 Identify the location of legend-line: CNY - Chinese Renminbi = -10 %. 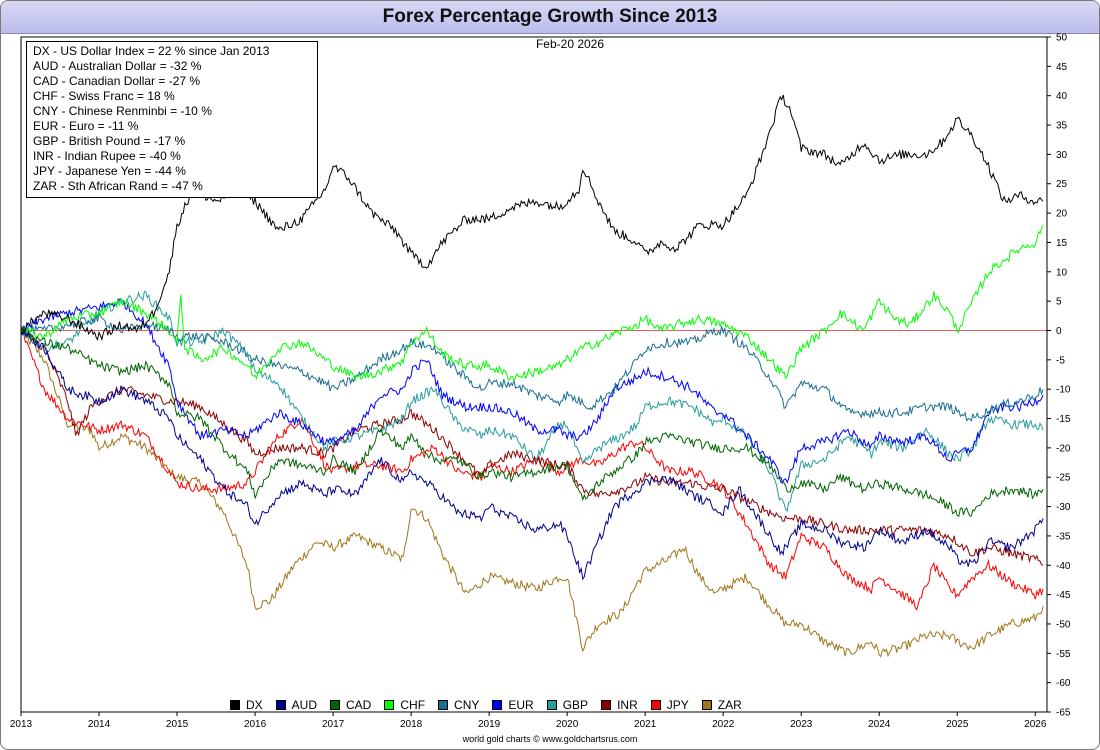
(122, 111).